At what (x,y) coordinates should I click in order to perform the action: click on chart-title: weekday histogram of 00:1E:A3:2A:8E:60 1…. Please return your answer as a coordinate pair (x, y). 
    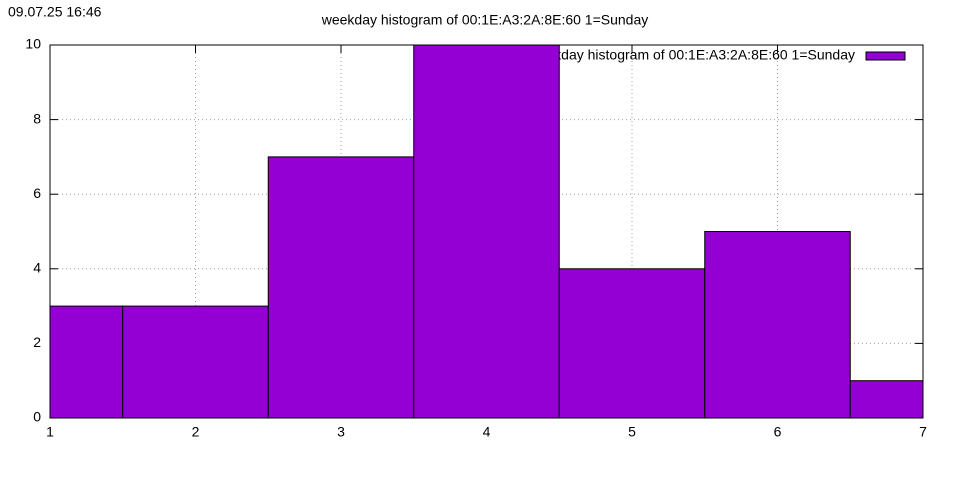
    Looking at the image, I should click on (485, 20).